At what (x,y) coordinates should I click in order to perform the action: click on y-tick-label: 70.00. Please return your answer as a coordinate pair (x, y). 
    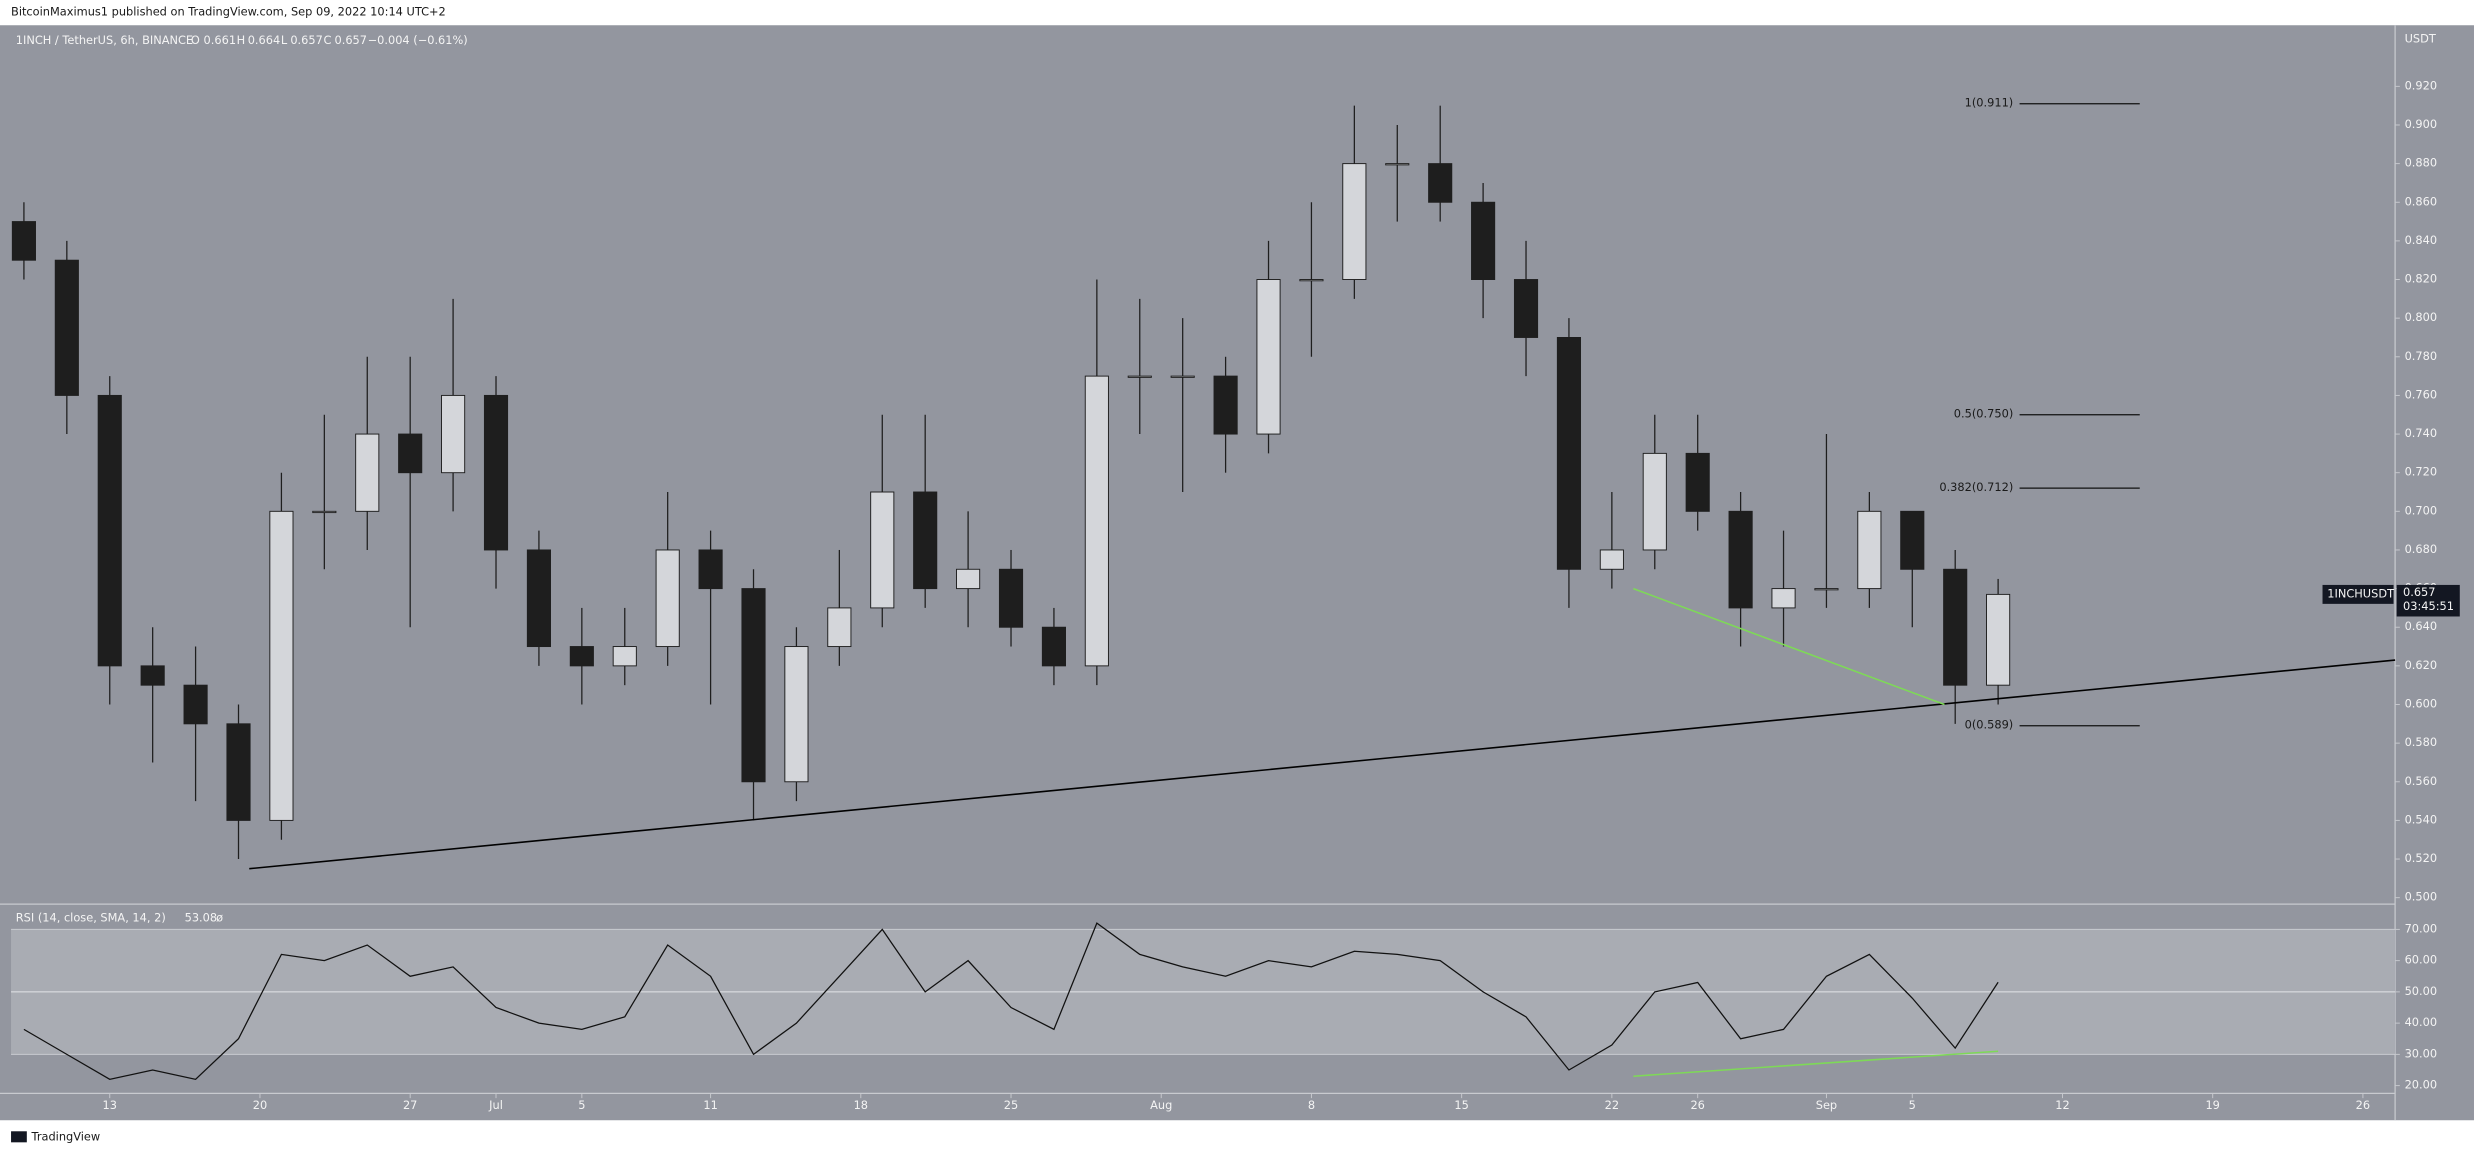
    Looking at the image, I should click on (2421, 928).